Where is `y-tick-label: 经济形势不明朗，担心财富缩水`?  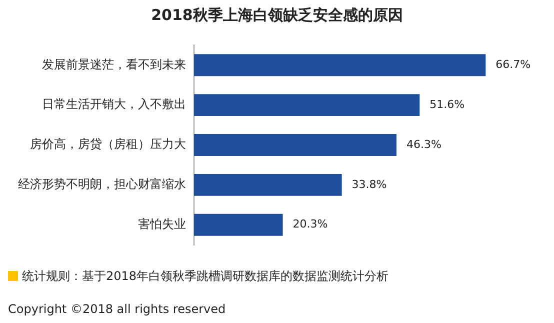 y-tick-label: 经济形势不明朗，担心财富缩水 is located at coordinates (102, 184).